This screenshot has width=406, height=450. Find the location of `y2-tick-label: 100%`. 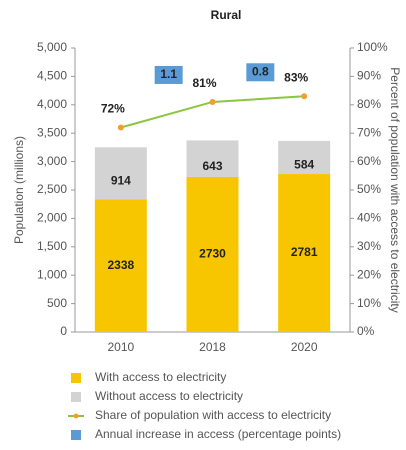

y2-tick-label: 100% is located at coordinates (372, 47).